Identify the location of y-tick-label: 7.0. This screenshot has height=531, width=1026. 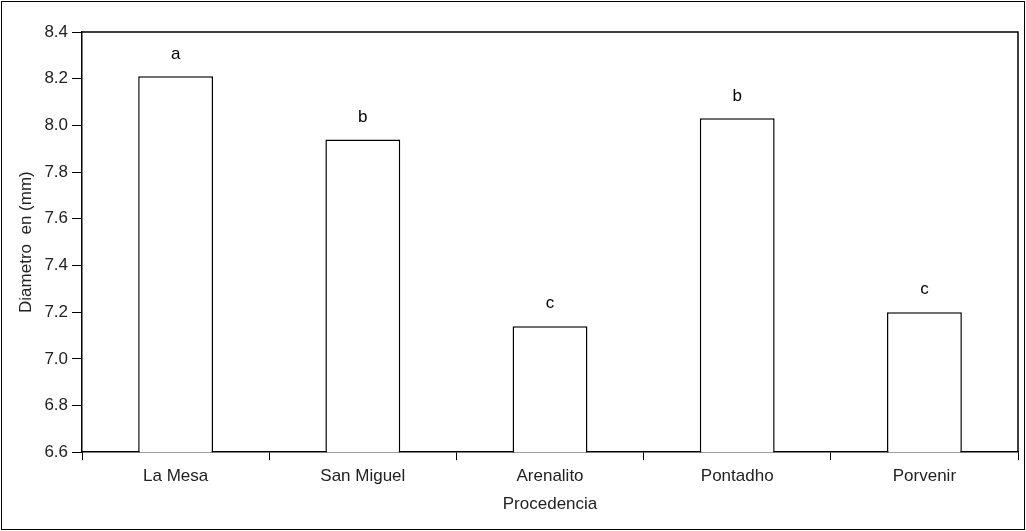
(56, 358).